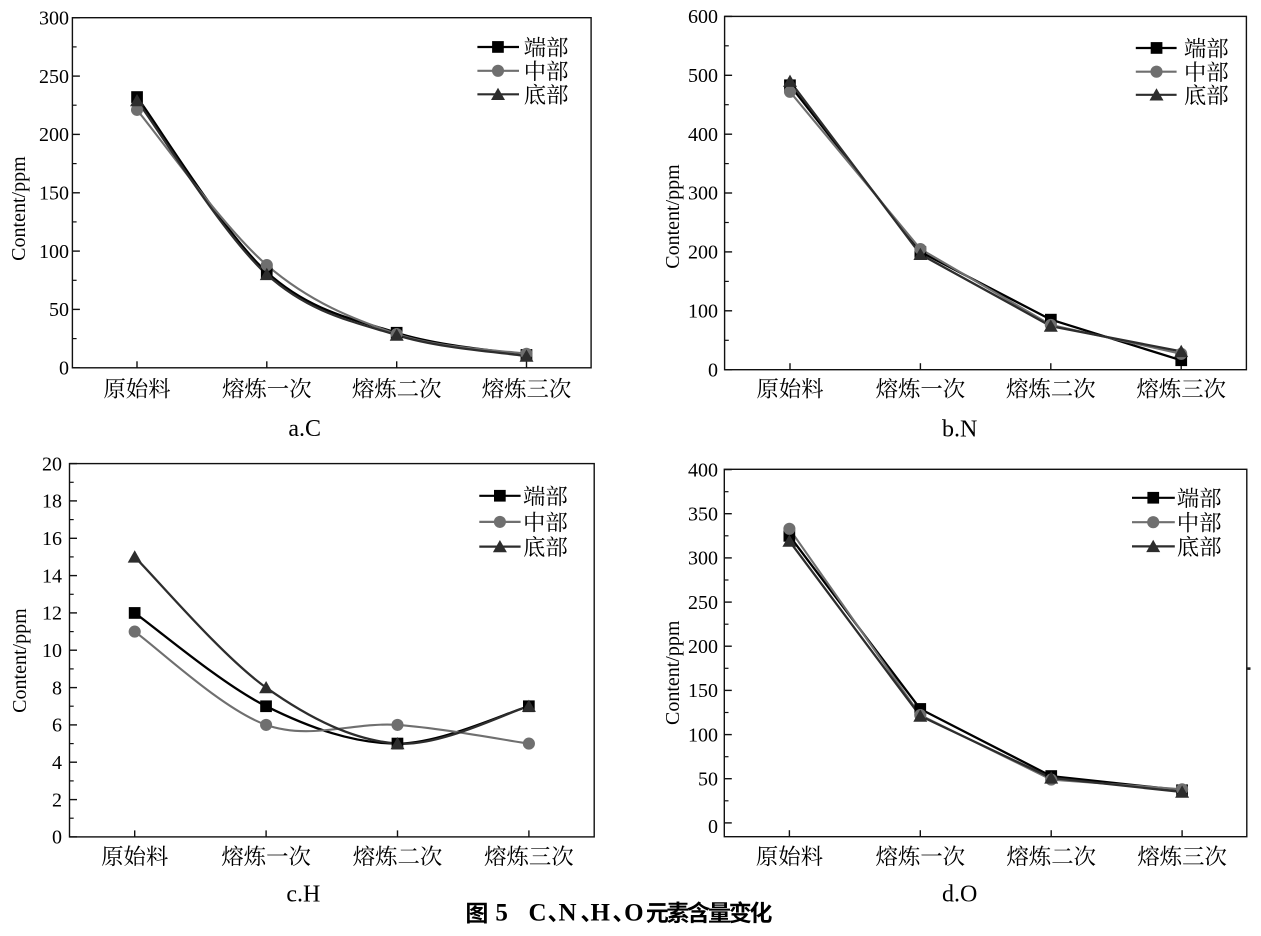 Image resolution: width=1261 pixels, height=936 pixels. I want to click on svg-text: d.O, so click(959, 895).